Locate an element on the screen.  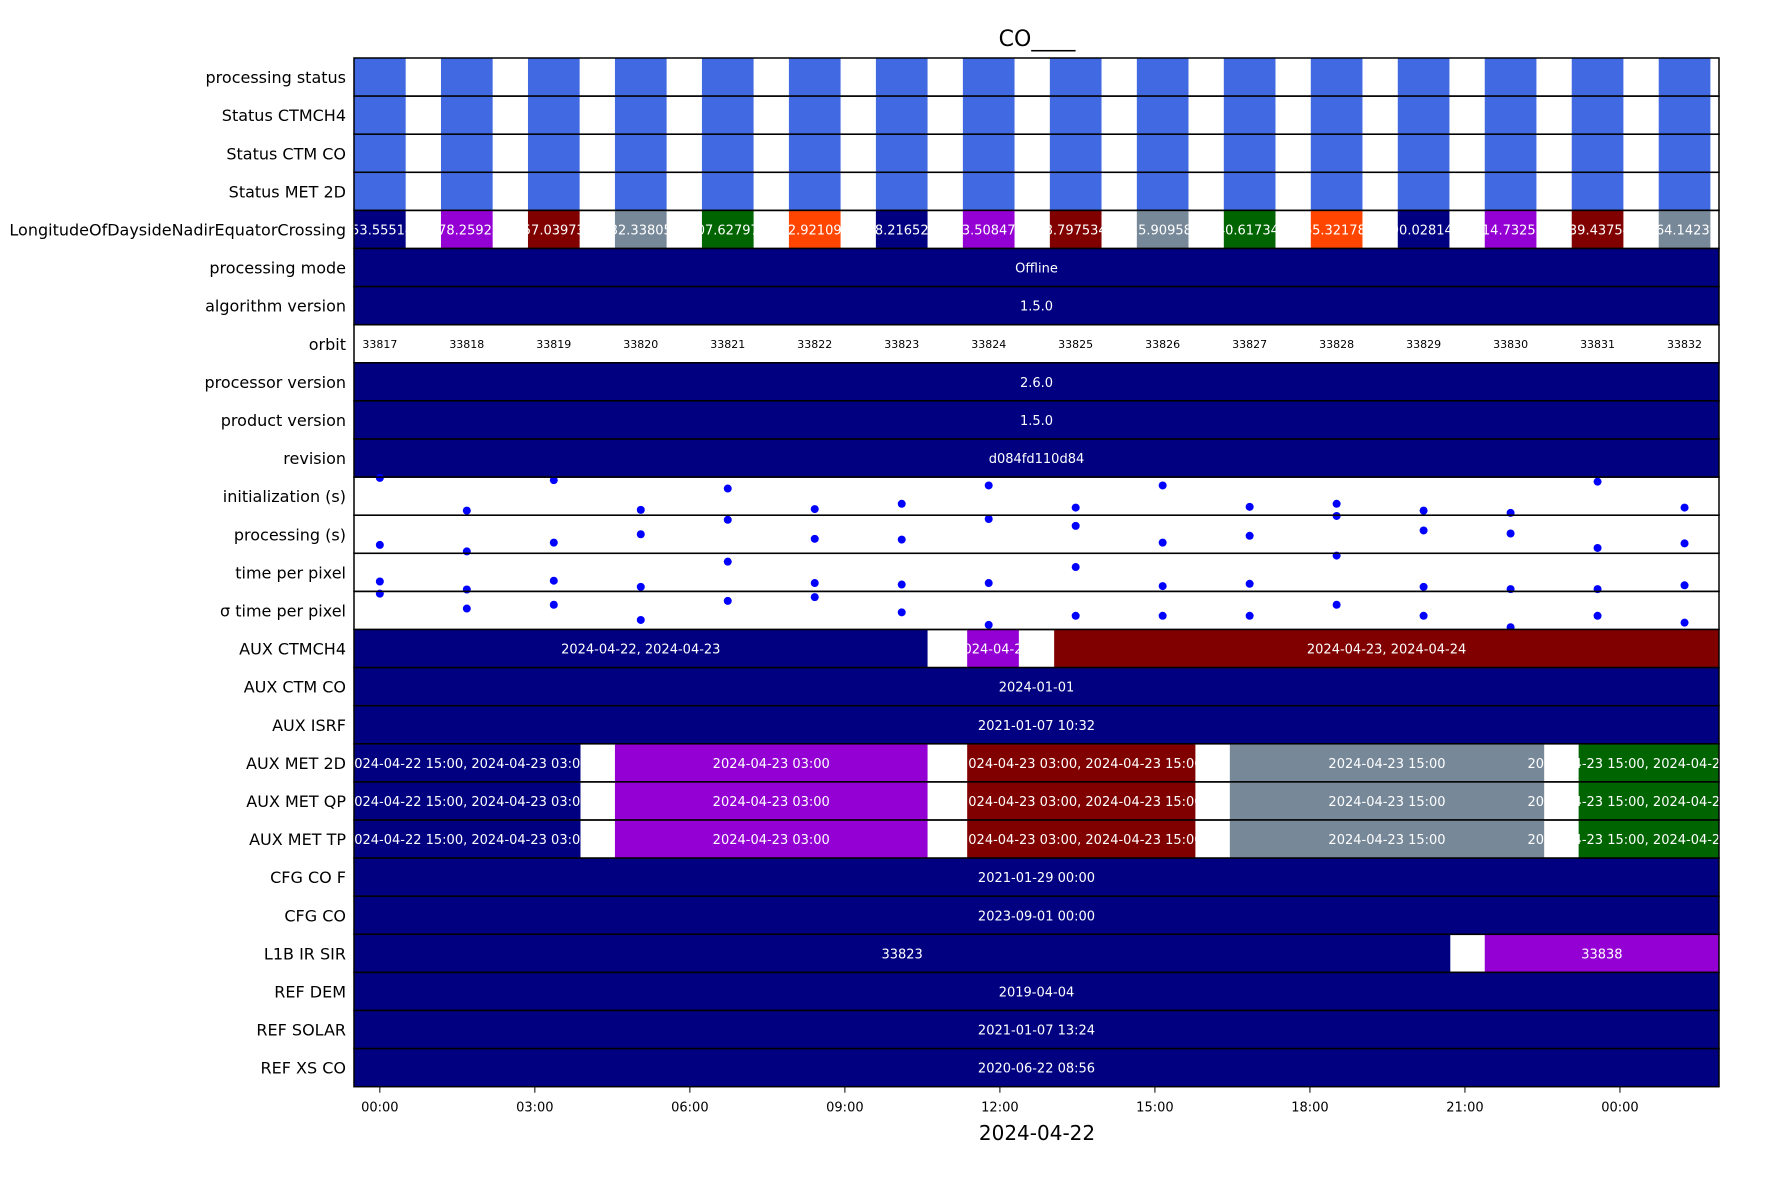
x-tick-label: 15:00 is located at coordinates (1154, 1108).